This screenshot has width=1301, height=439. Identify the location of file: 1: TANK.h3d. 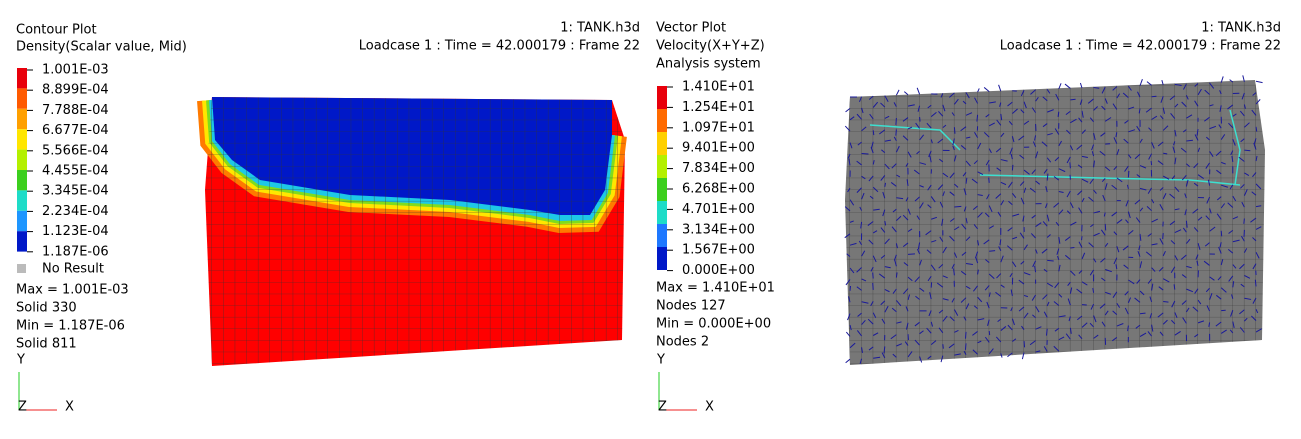
(600, 28).